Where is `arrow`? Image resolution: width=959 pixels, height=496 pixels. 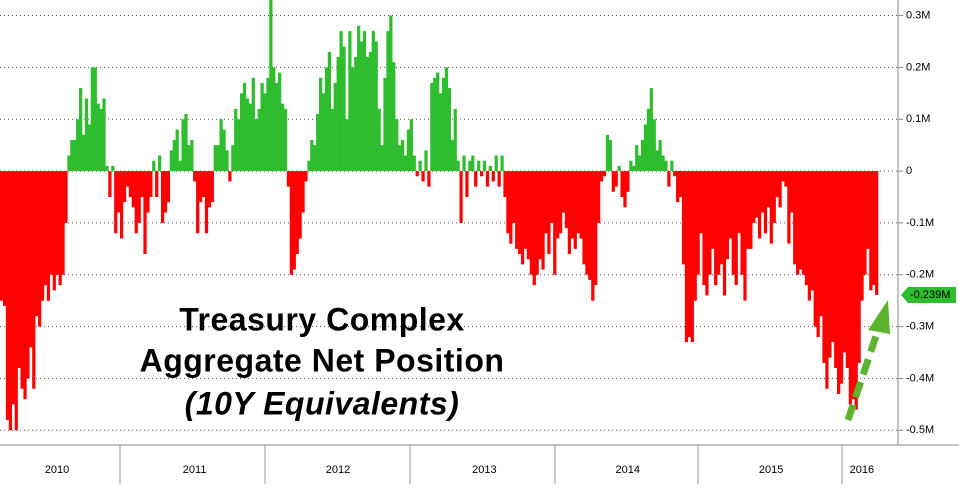
arrow is located at coordinates (867, 361).